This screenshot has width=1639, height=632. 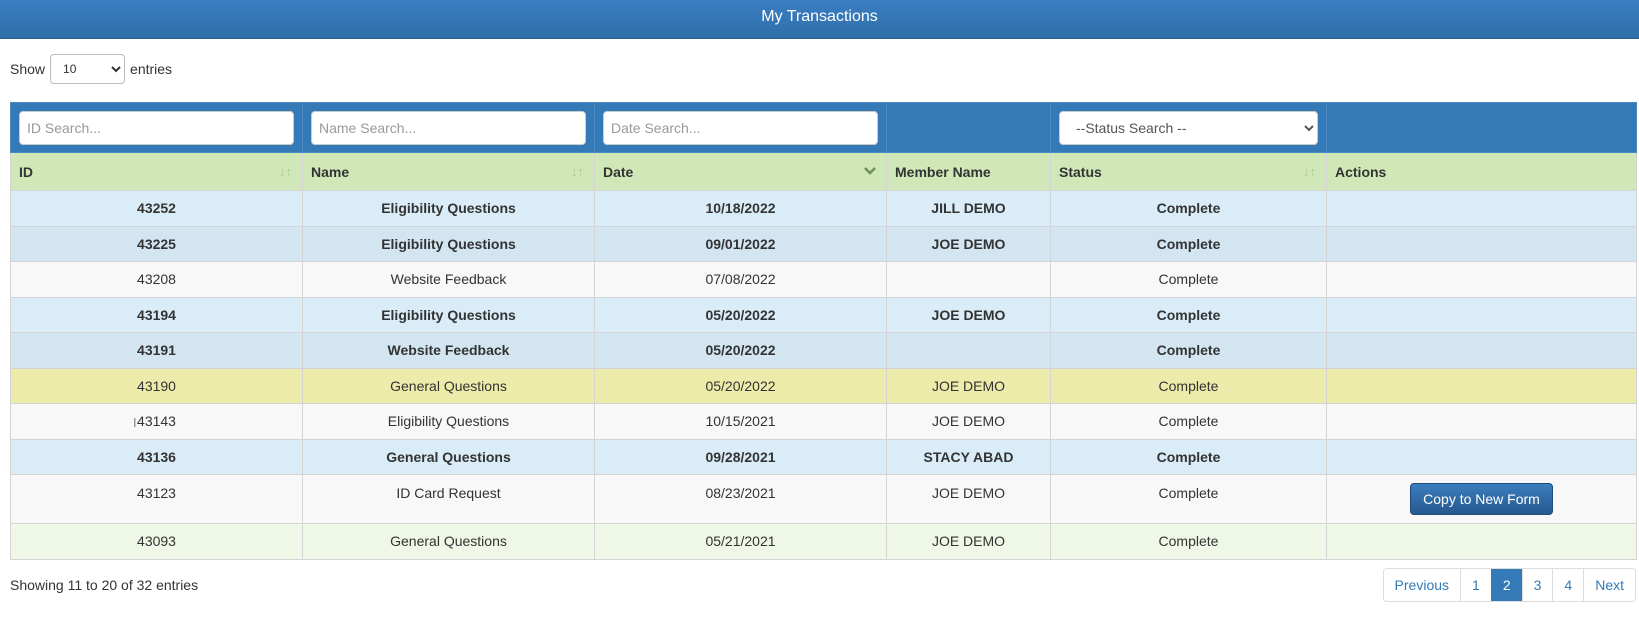 I want to click on cell-id: 43225, so click(x=156, y=243).